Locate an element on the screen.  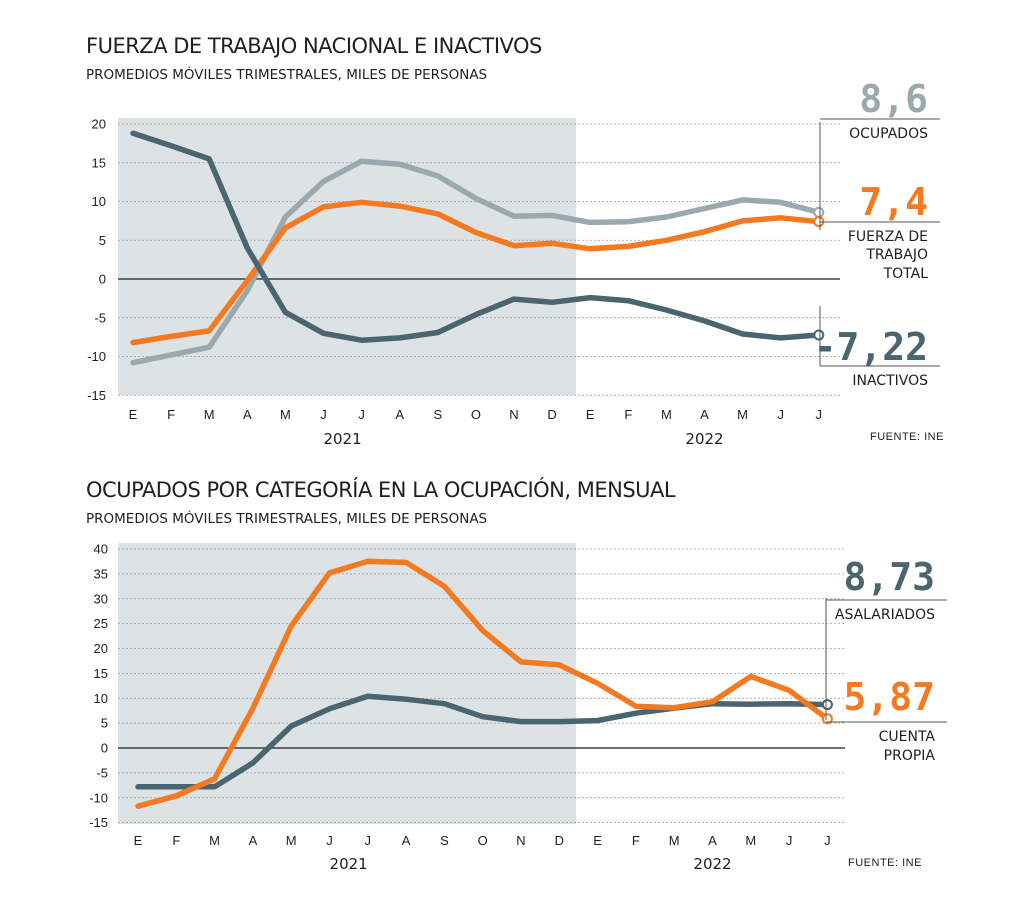
chart1-end-label: TOTAL is located at coordinates (906, 274).